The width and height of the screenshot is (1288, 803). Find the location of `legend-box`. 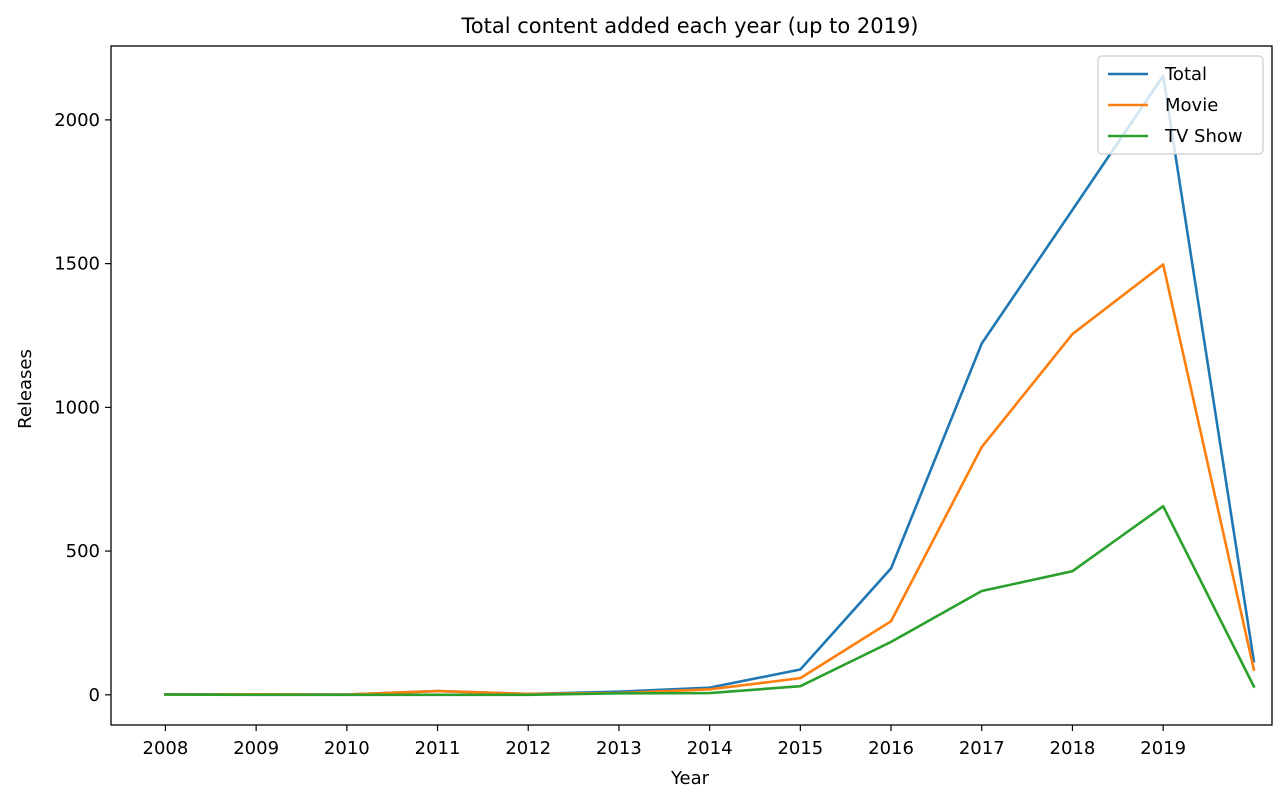

legend-box is located at coordinates (1180, 105).